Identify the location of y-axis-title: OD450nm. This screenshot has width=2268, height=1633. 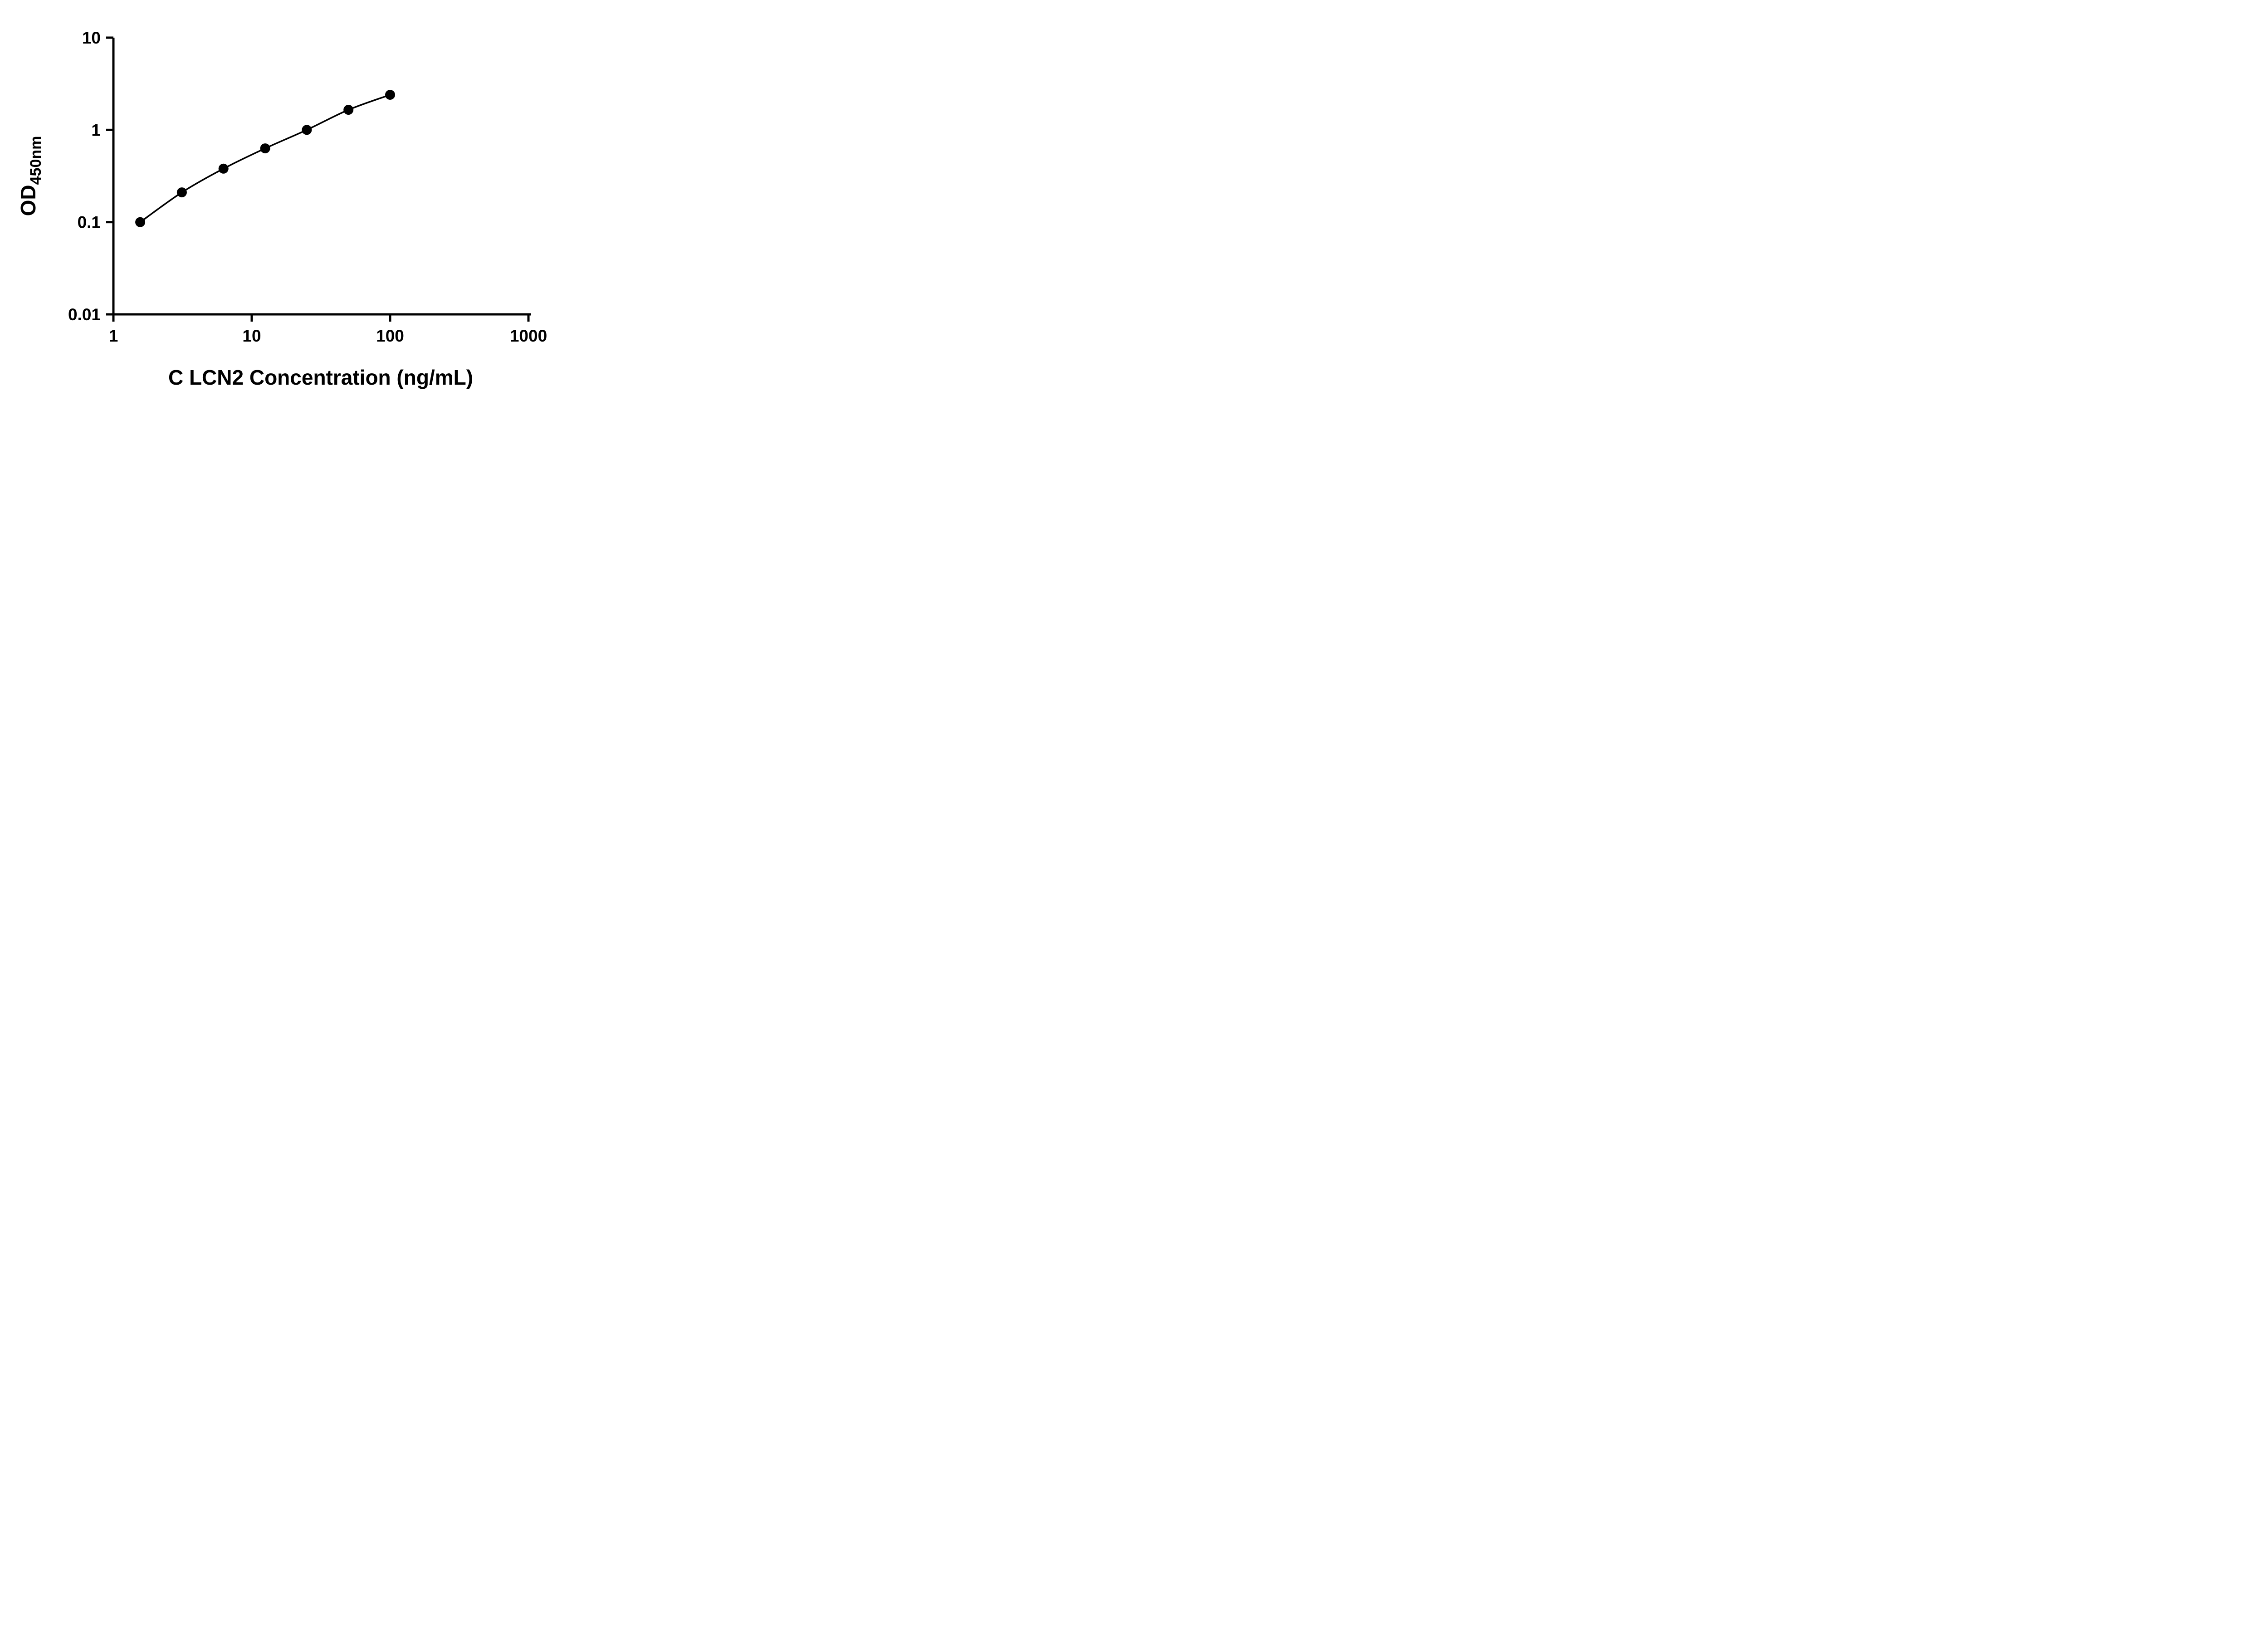
(30, 176).